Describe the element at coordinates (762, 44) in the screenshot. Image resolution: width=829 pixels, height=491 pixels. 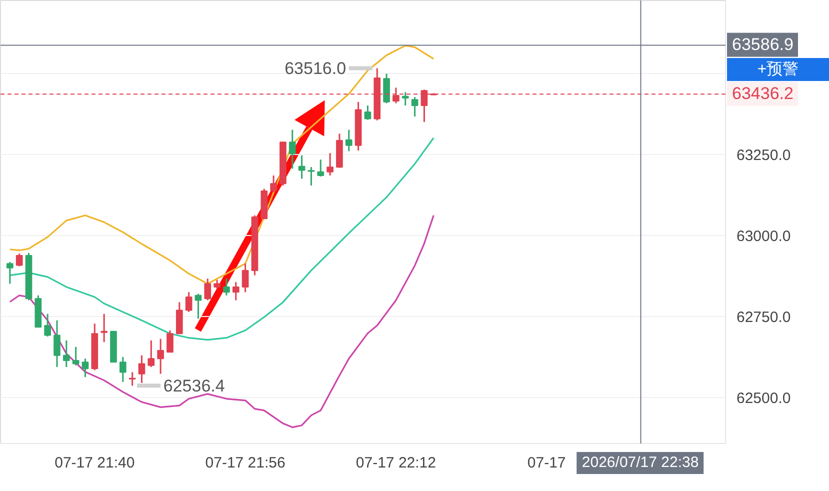
I see `ref-line-label: 63586.9` at that location.